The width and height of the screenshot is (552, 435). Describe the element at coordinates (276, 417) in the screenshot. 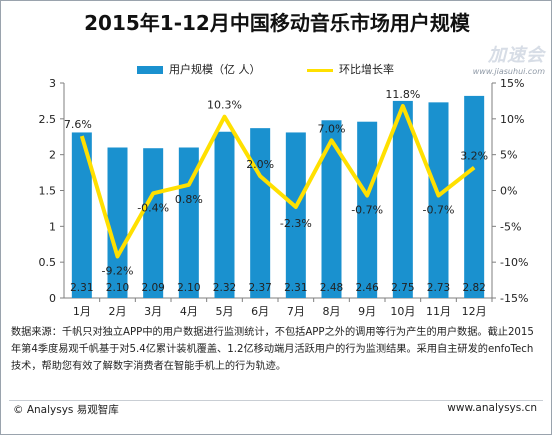

I see `footer: © Analysys 易观智库 www.analysys.cn` at that location.